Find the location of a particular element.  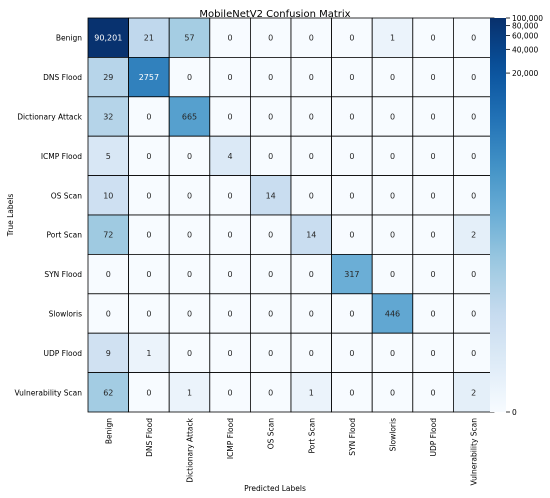

cell-value-label: 665 is located at coordinates (189, 117).